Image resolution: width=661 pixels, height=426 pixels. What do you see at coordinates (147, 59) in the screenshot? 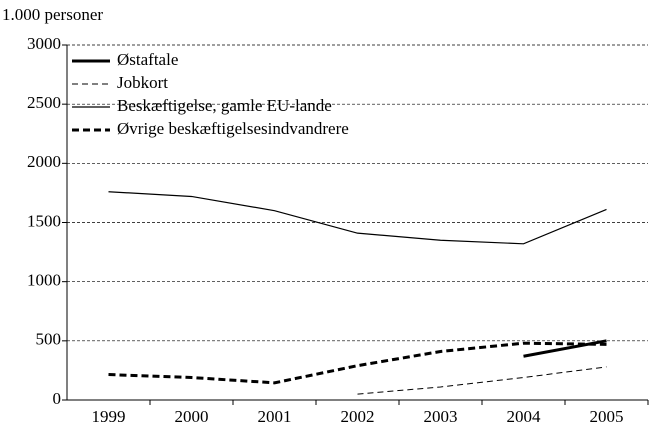
I see `legend-label: Østaftale` at bounding box center [147, 59].